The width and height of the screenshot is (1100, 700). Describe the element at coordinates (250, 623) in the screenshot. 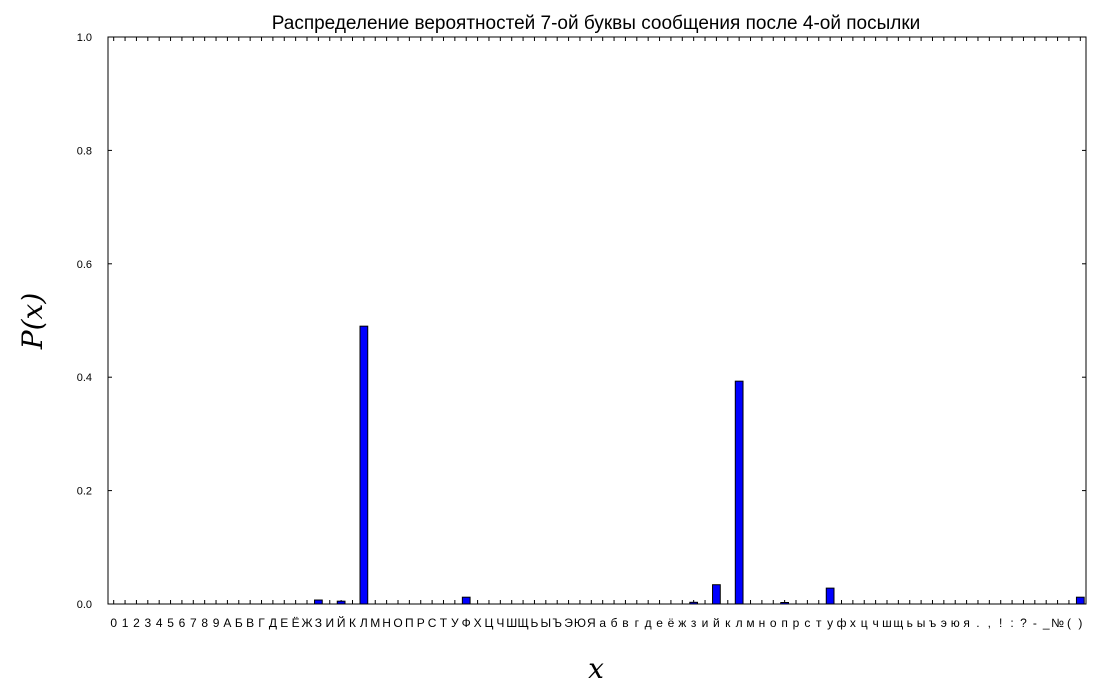

I see `x-tick-label: В` at that location.